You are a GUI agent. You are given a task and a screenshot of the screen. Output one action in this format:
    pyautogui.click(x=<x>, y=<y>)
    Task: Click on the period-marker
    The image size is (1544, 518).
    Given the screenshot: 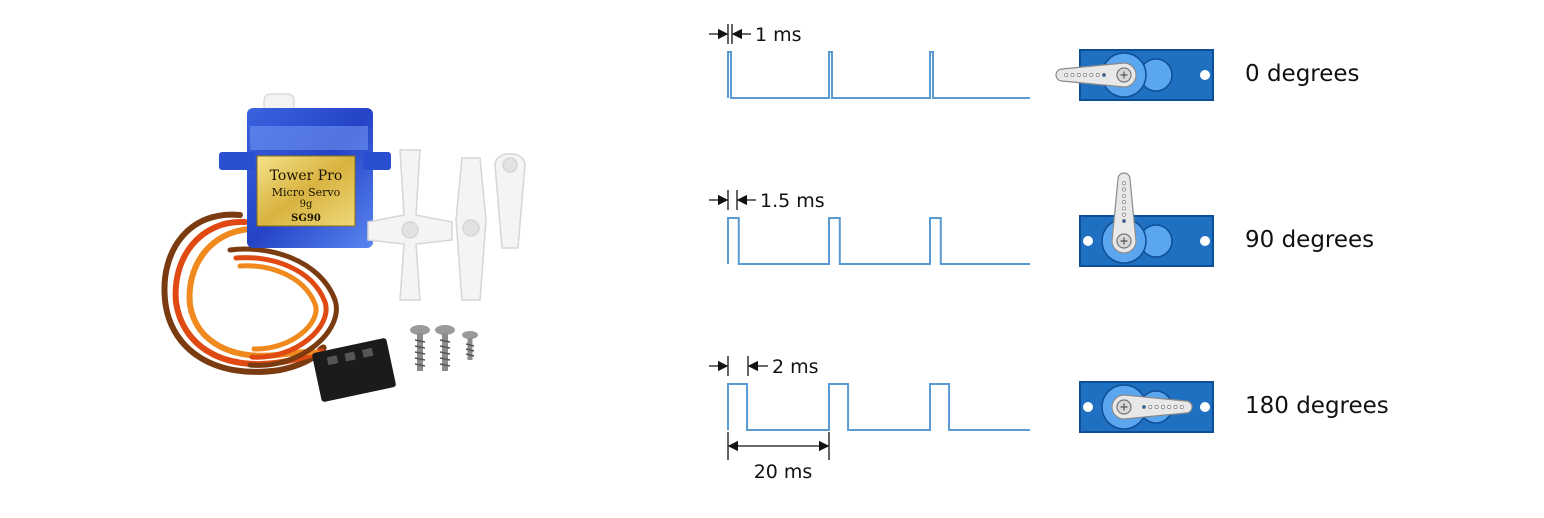 What is the action you would take?
    pyautogui.click(x=778, y=446)
    